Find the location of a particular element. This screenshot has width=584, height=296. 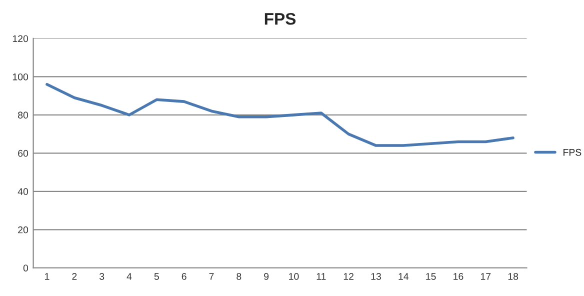

x-tick-label: 9 is located at coordinates (266, 276).